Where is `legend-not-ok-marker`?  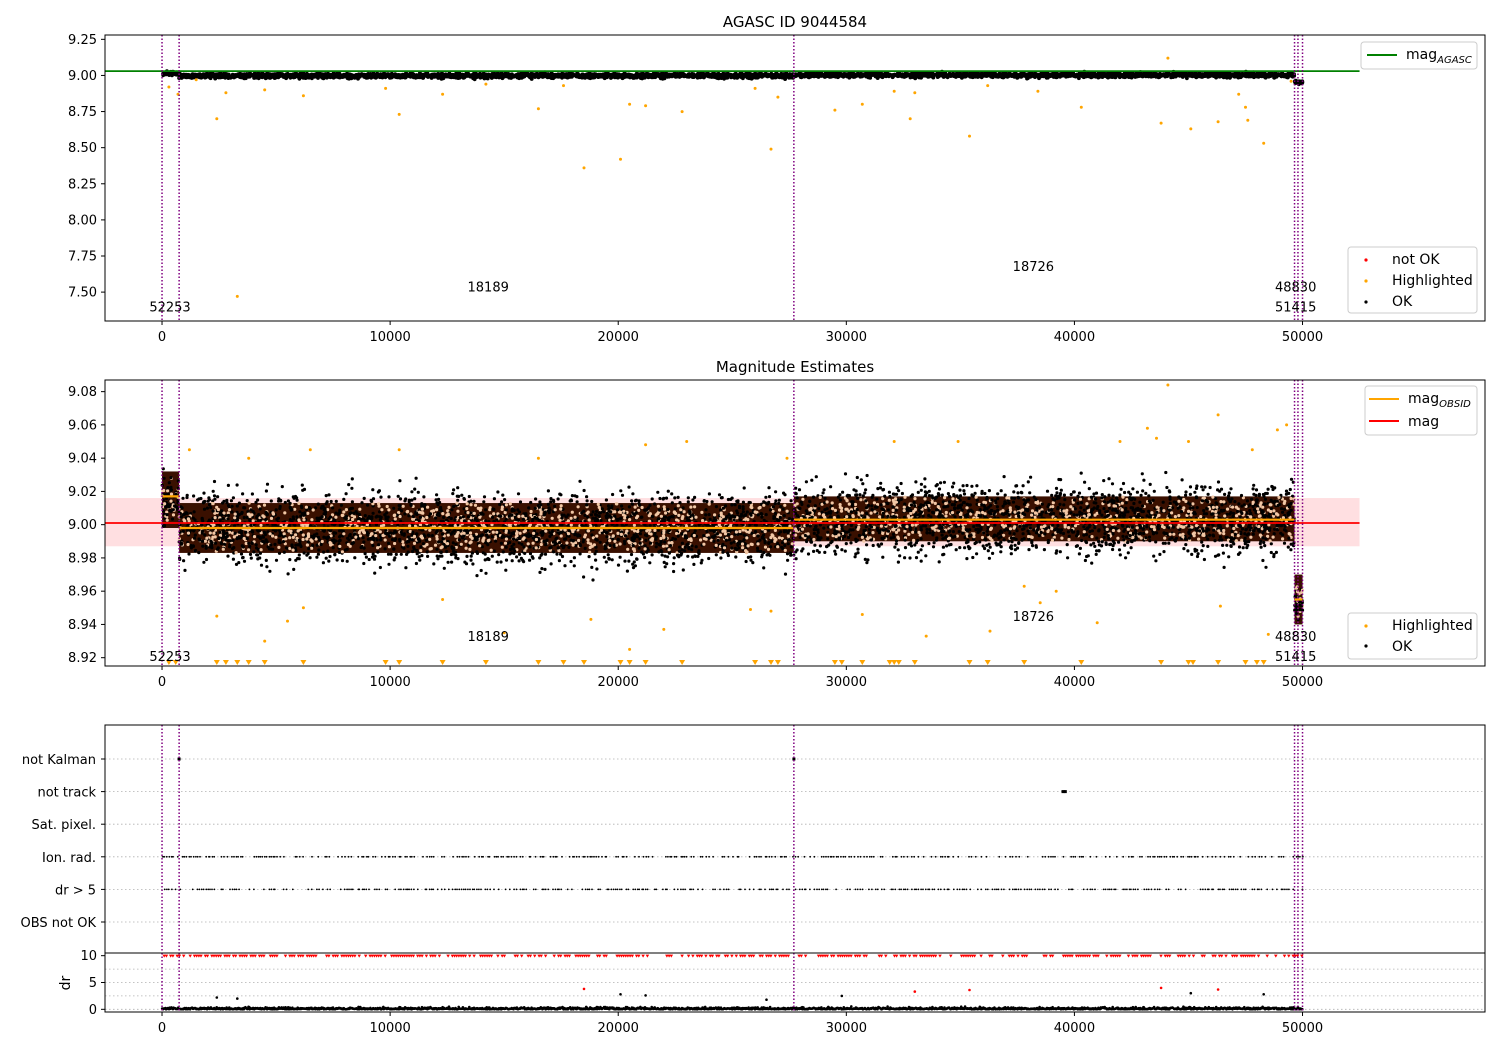 legend-not-ok-marker is located at coordinates (1366, 260).